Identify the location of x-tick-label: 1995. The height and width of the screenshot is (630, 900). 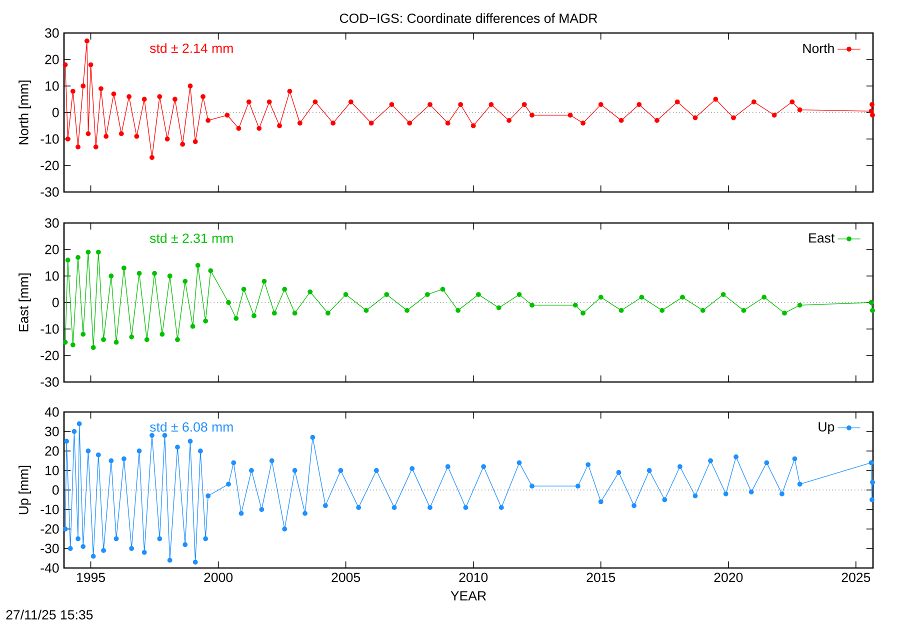
(91, 577).